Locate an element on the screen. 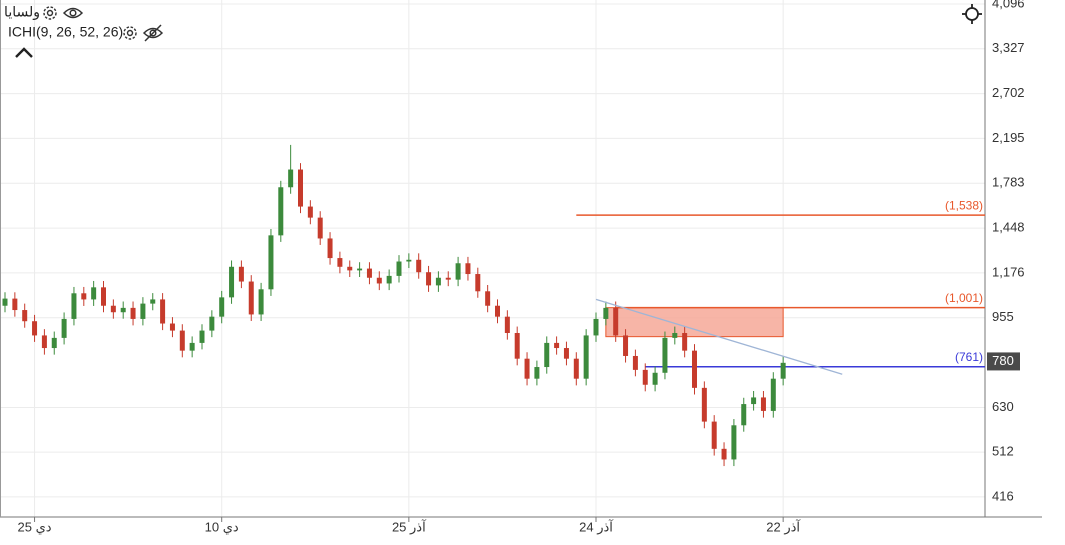  indicator-hidden-icon is located at coordinates (153, 33).